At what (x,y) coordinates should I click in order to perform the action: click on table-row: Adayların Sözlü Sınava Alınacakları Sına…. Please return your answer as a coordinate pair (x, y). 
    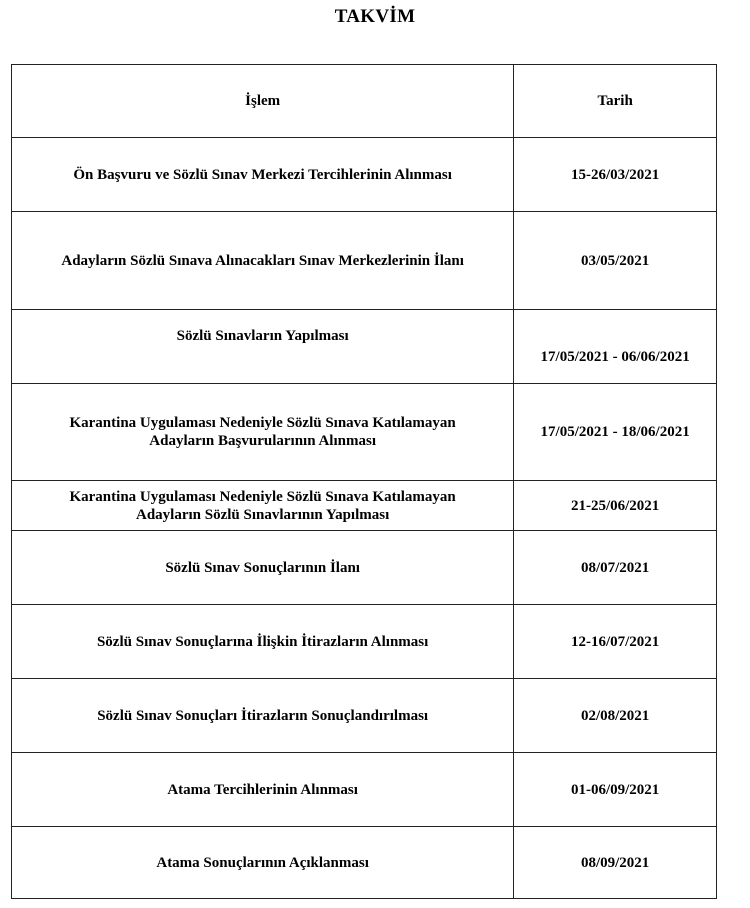
    Looking at the image, I should click on (363, 260).